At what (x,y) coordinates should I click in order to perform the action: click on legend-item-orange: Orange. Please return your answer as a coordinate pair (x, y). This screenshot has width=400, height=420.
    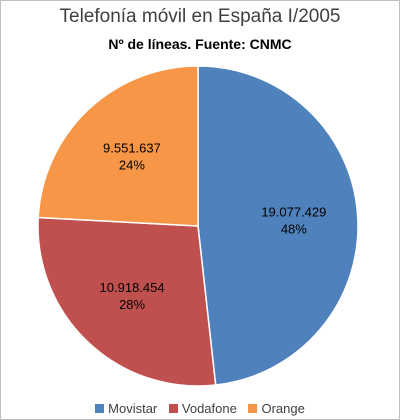
    Looking at the image, I should click on (276, 408).